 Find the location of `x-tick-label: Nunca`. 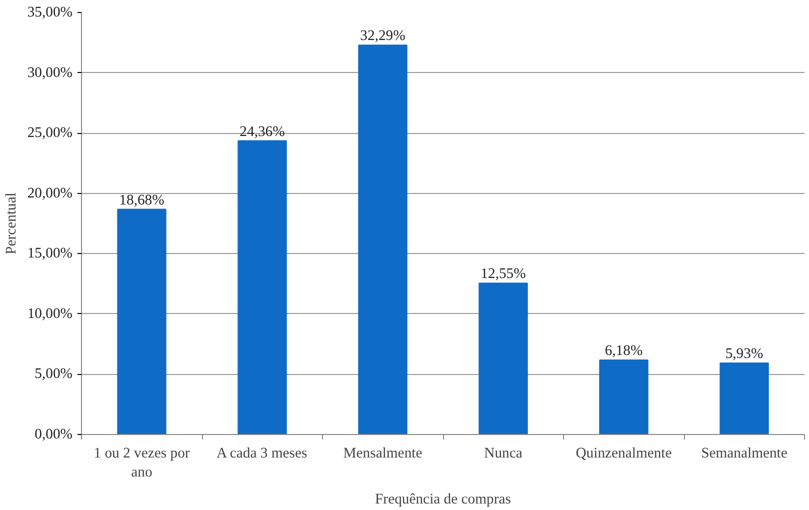

x-tick-label: Nunca is located at coordinates (503, 454).